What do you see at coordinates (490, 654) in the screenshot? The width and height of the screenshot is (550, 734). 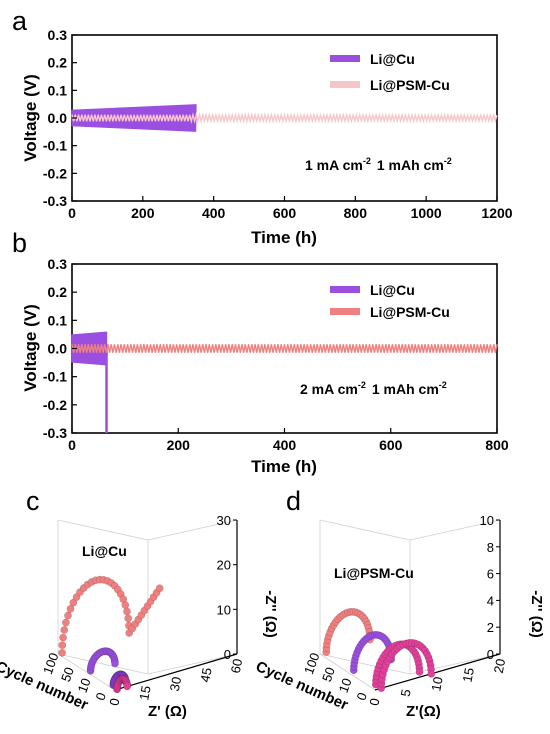 I see `z-tick-label-d-0: 0` at bounding box center [490, 654].